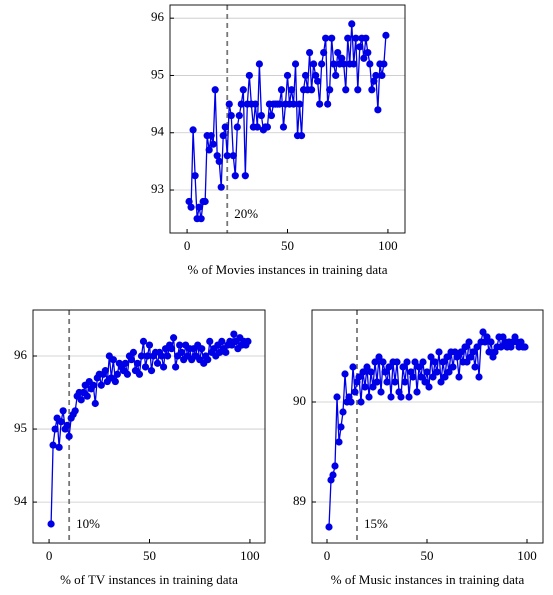  What do you see at coordinates (158, 131) in the screenshot?
I see `y-tick-label: 94` at bounding box center [158, 131].